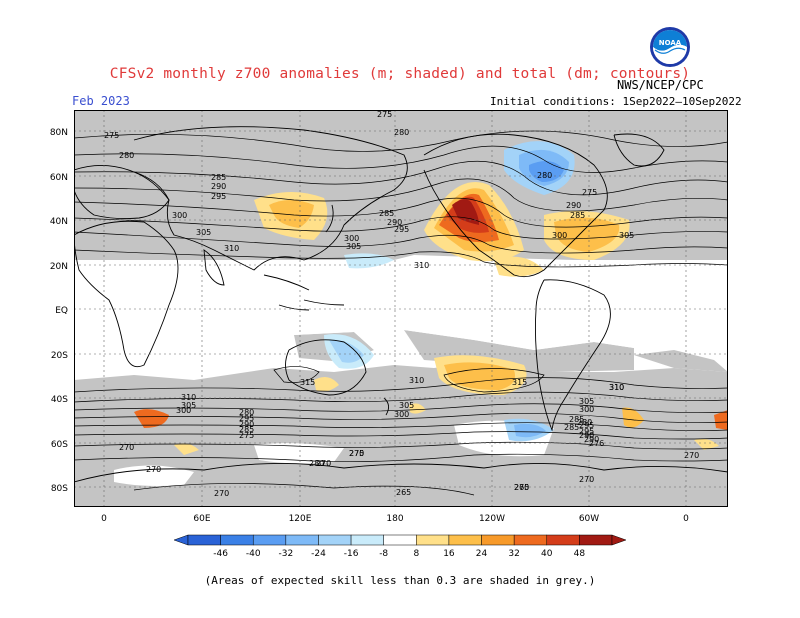 The height and width of the screenshot is (618, 800). What do you see at coordinates (61, 311) in the screenshot?
I see `lat-label: EQ` at bounding box center [61, 311].